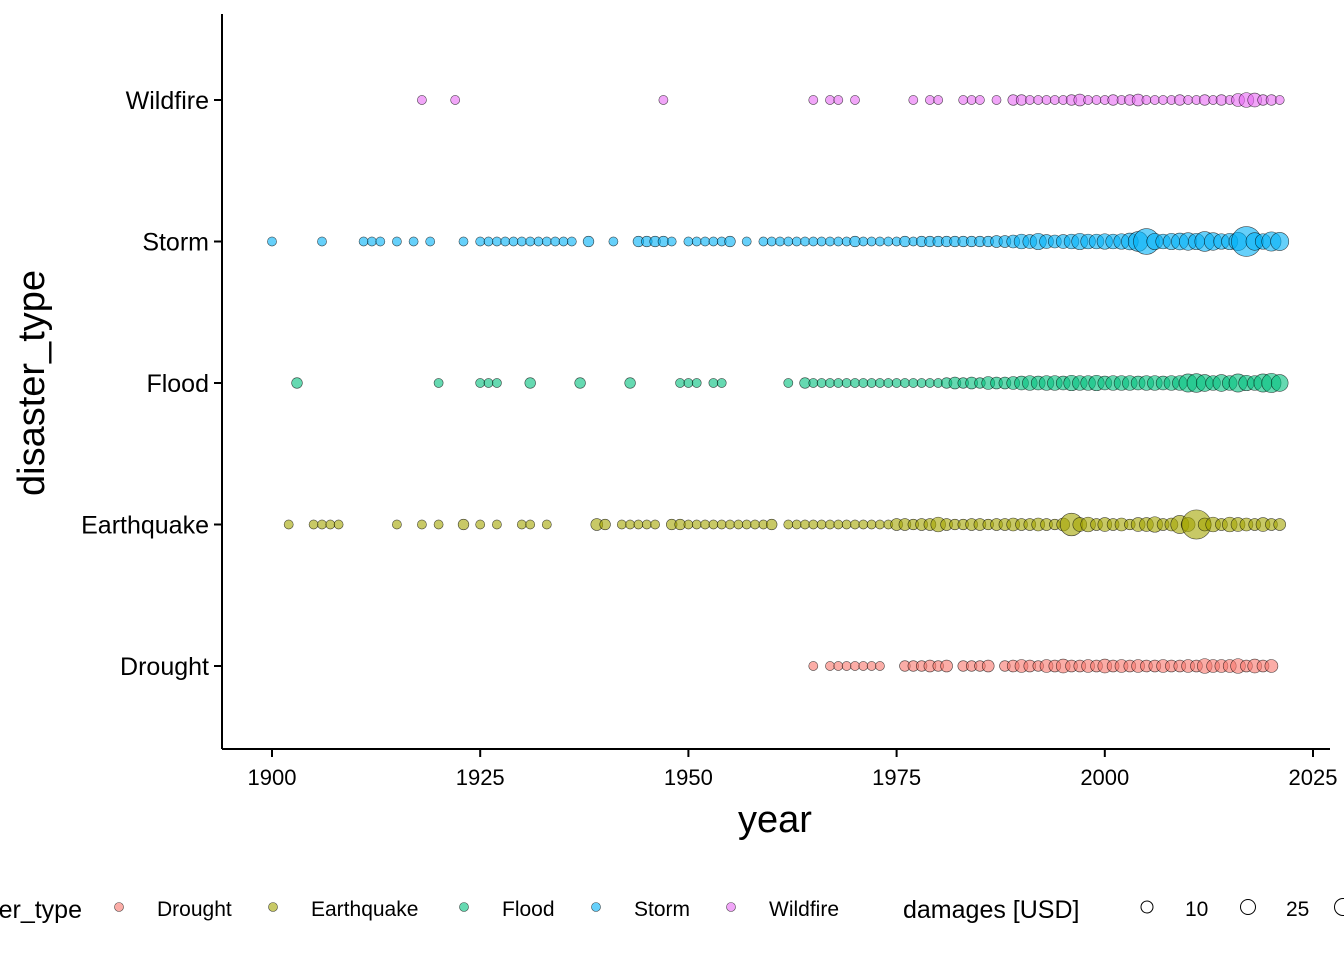 The height and width of the screenshot is (960, 1344). Describe the element at coordinates (32, 383) in the screenshot. I see `y-axis-title: disaster_type` at that location.